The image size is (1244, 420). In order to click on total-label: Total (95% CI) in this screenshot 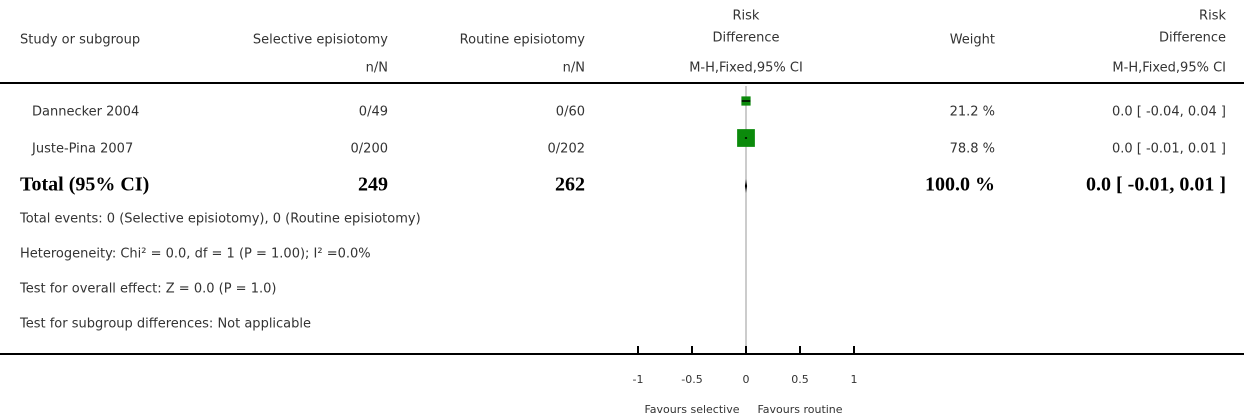, I will do `click(84, 185)`.